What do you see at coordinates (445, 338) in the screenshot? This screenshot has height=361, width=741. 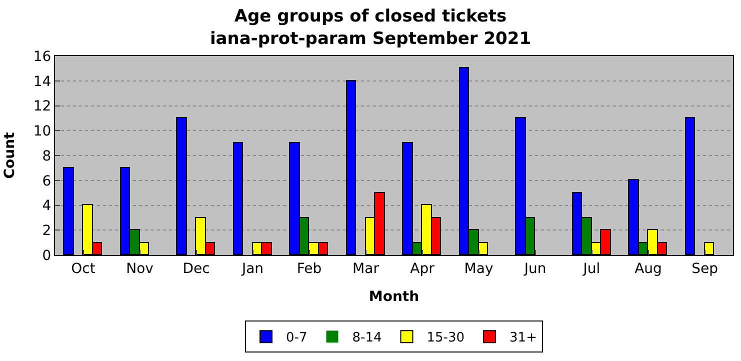 I see `legend-label: 15-30` at bounding box center [445, 338].